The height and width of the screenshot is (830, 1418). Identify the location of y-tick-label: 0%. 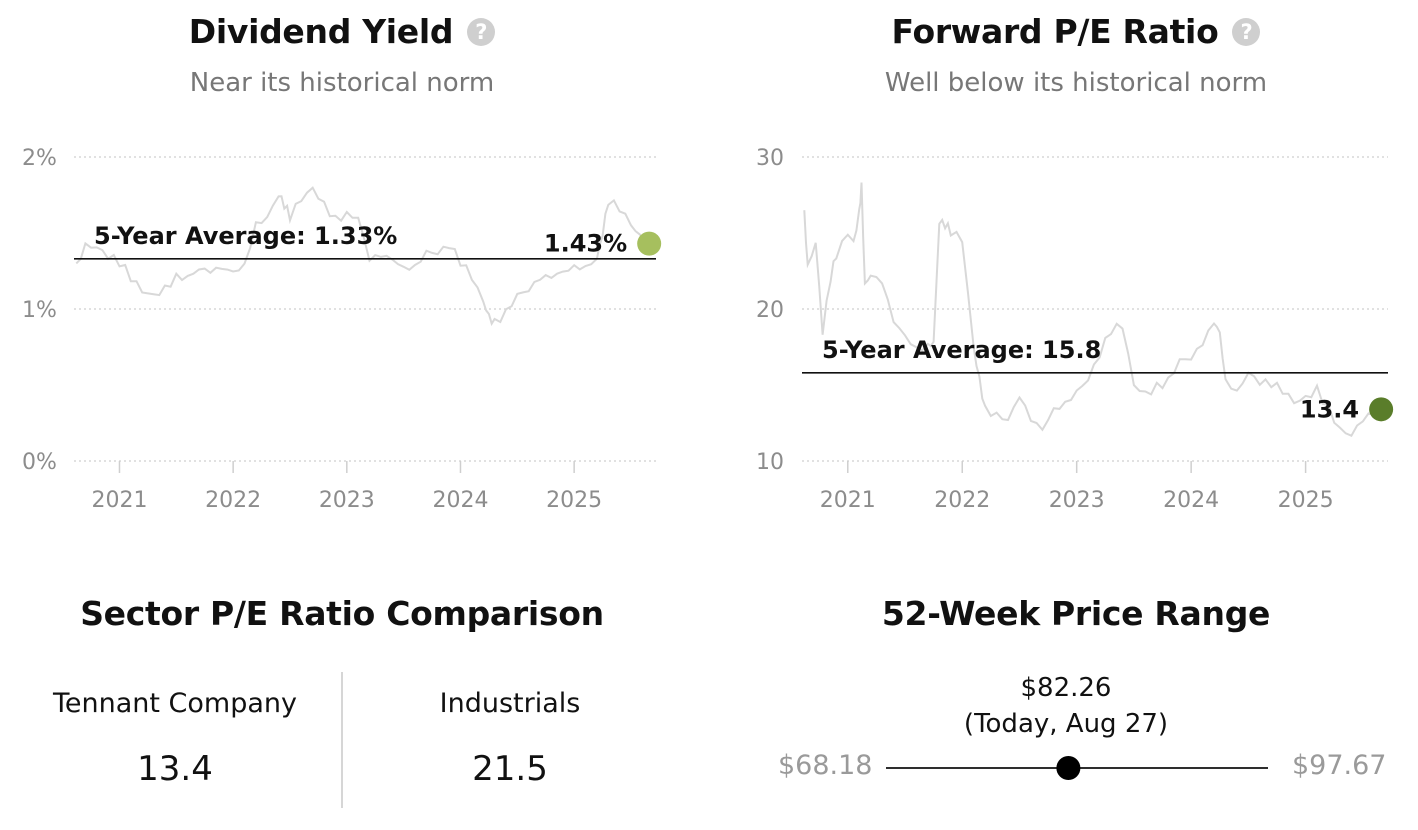
(39, 462).